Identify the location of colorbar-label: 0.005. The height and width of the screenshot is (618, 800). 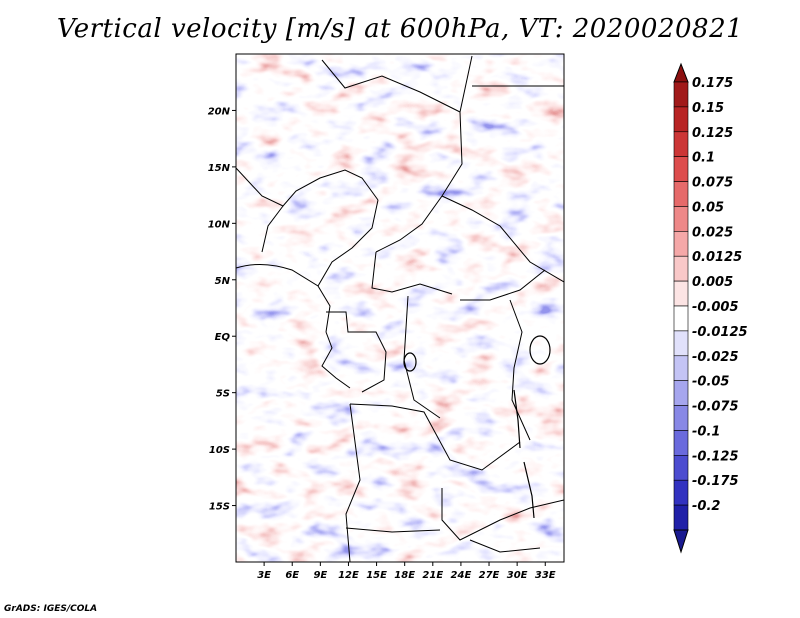
(712, 282).